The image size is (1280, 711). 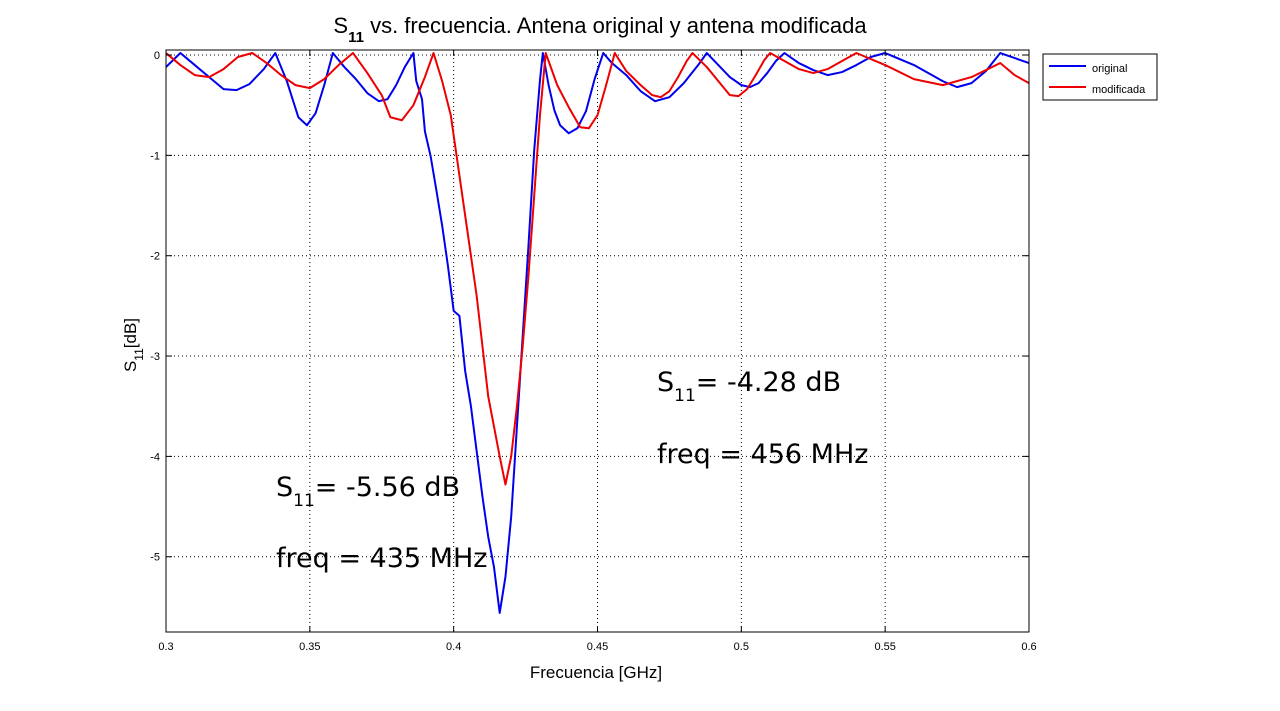 What do you see at coordinates (133, 345) in the screenshot?
I see `y-axis-label: S11[dB]` at bounding box center [133, 345].